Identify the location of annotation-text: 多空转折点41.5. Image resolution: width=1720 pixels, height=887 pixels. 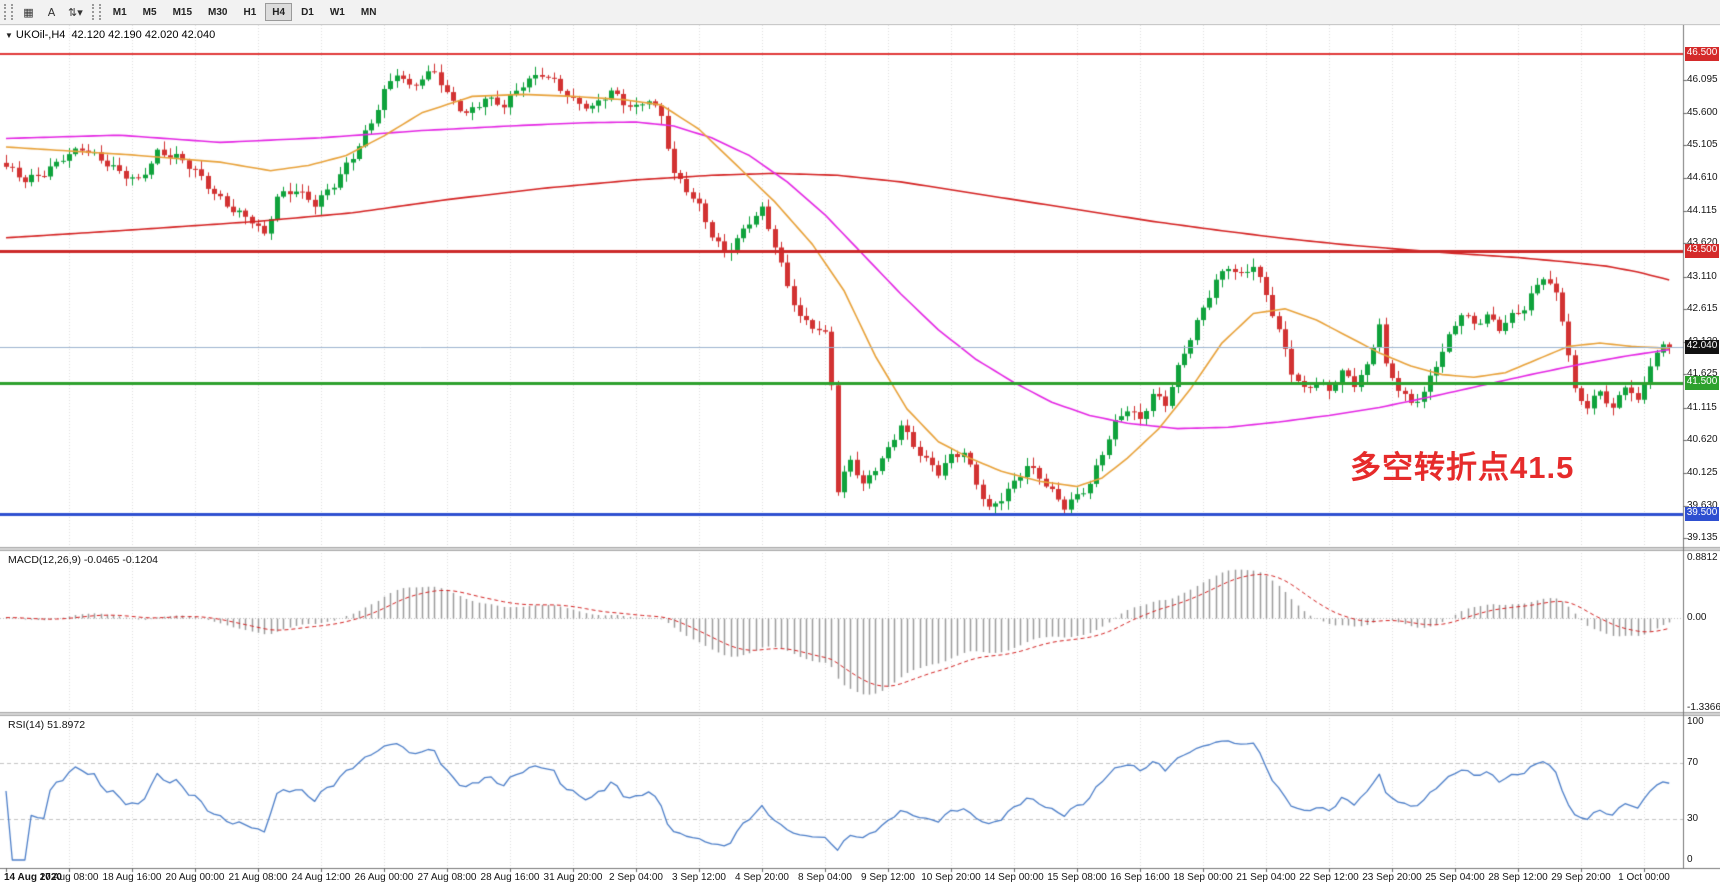
(1462, 467).